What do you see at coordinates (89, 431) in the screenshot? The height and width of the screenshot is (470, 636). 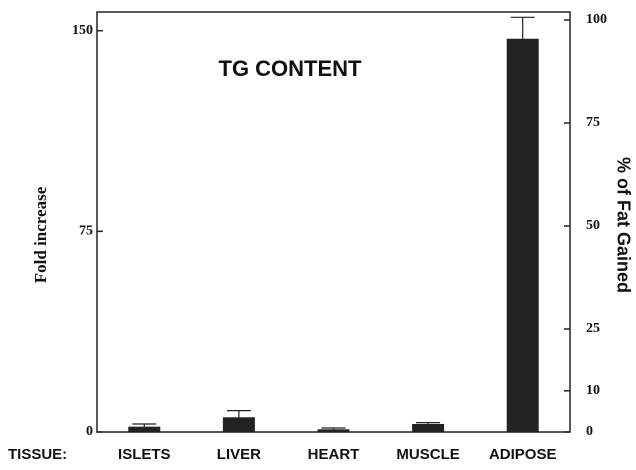 I see `y-tick-label: 0` at bounding box center [89, 431].